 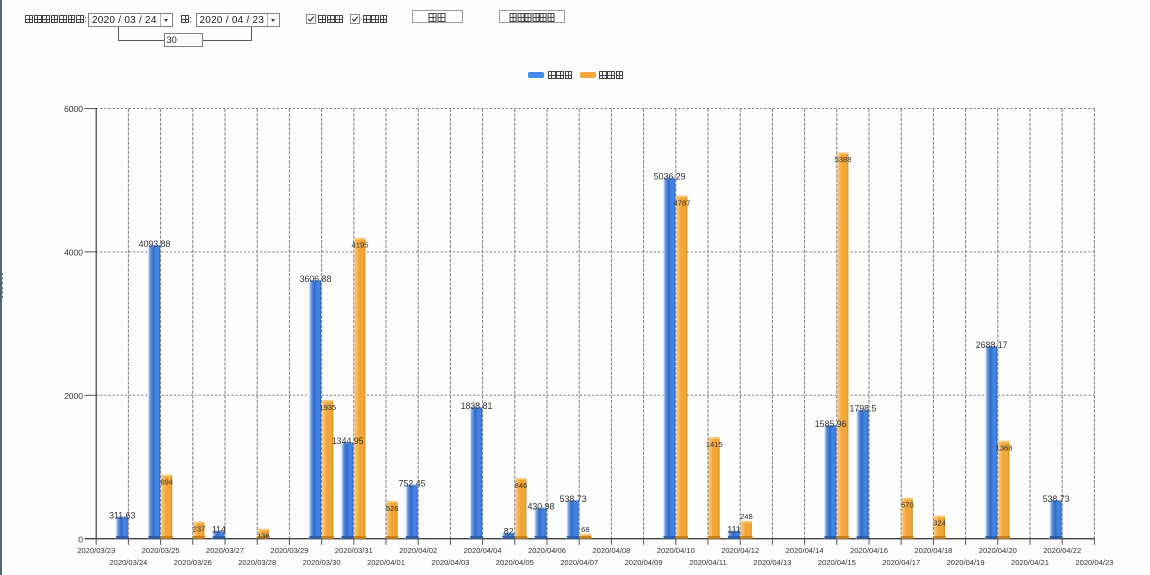 What do you see at coordinates (386, 562) in the screenshot?
I see `svg-text: 2020/04/01` at bounding box center [386, 562].